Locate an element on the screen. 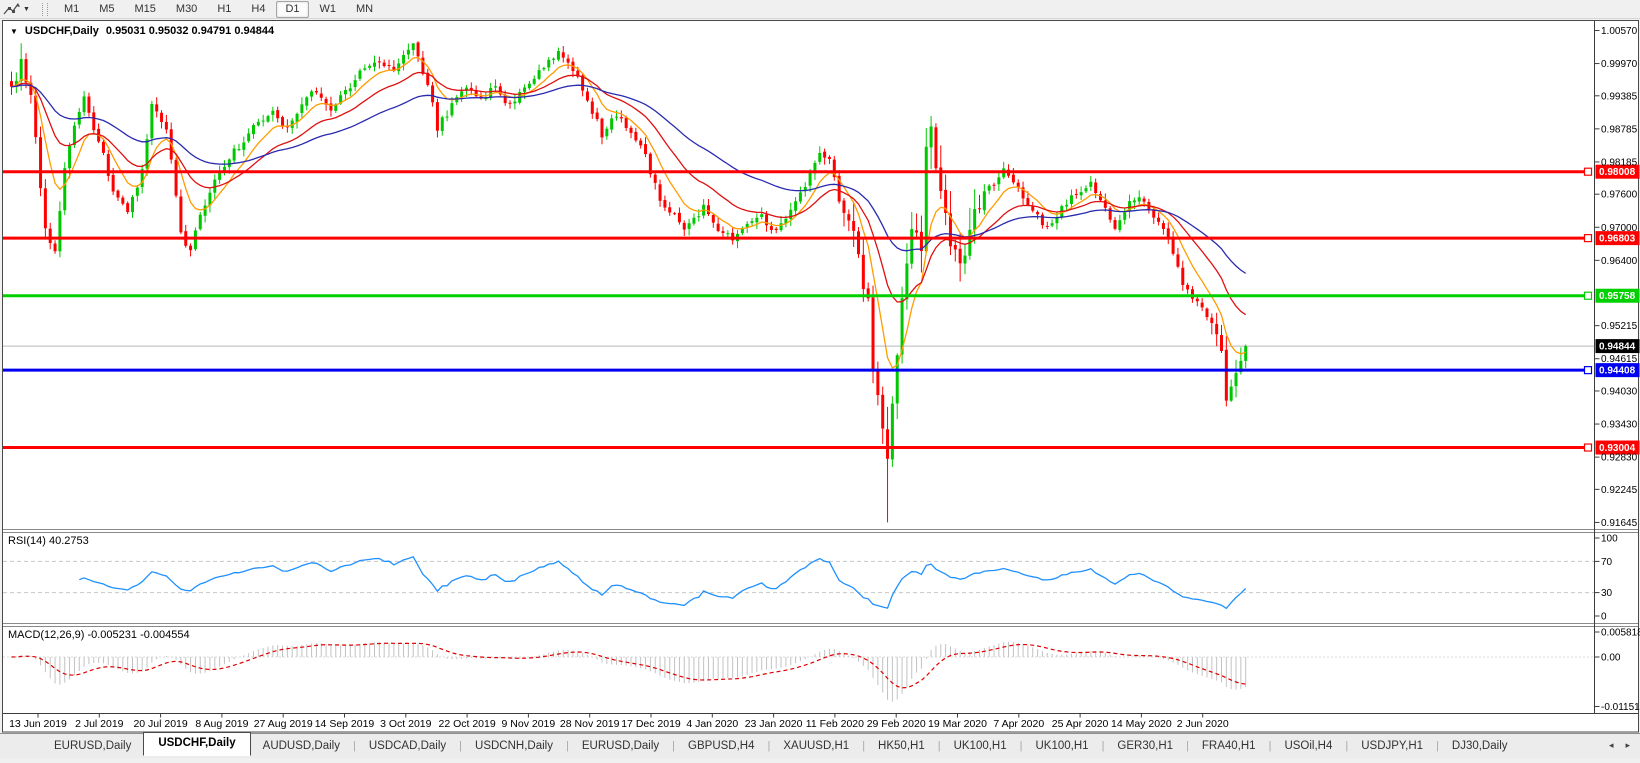 Image resolution: width=1640 pixels, height=763 pixels. svg-text: 0.93004 is located at coordinates (1617, 448).